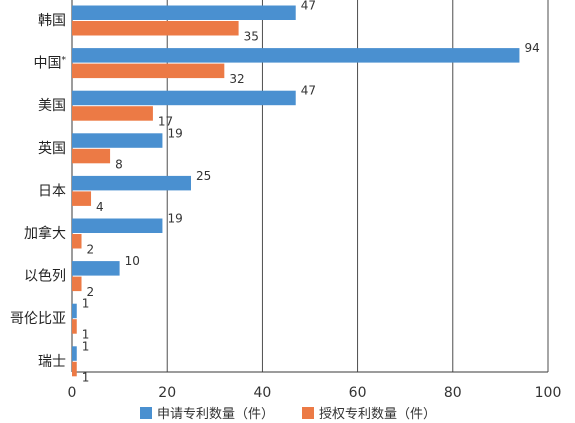 The image size is (575, 423). I want to click on data-label: 35, so click(251, 37).